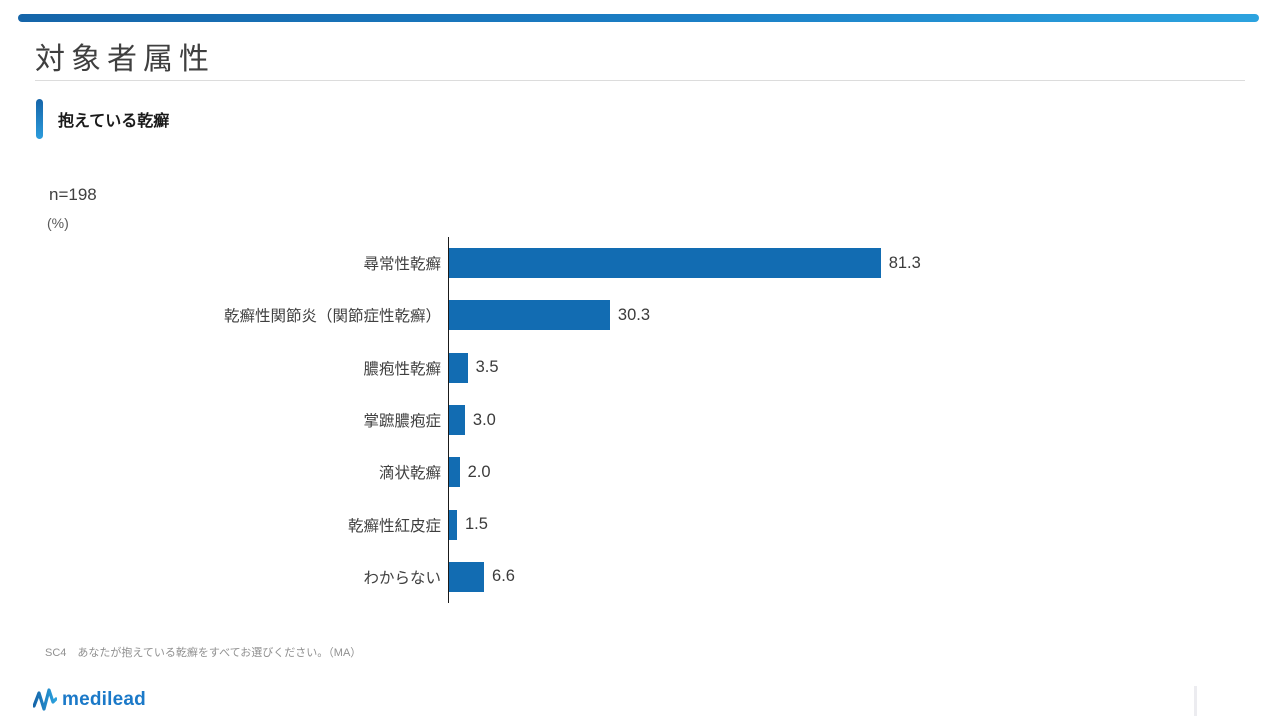 This screenshot has height=720, width=1280. I want to click on chart-row: わからない 6.6, so click(640, 577).